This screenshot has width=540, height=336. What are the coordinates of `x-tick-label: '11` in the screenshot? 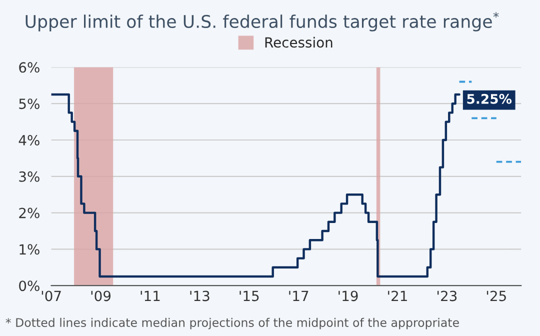 It's located at (150, 296).